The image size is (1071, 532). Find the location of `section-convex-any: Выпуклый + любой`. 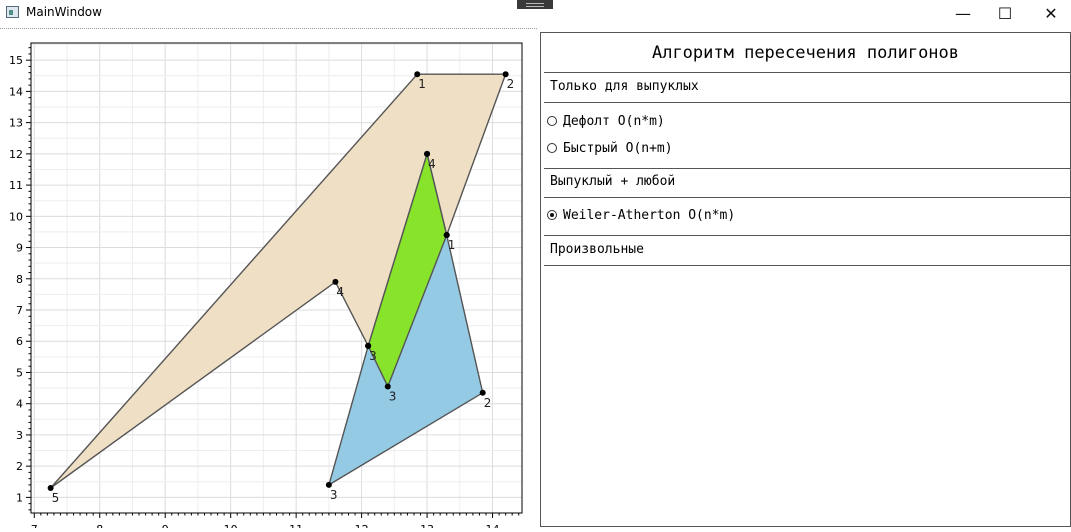

section-convex-any: Выпуклый + любой is located at coordinates (613, 181).